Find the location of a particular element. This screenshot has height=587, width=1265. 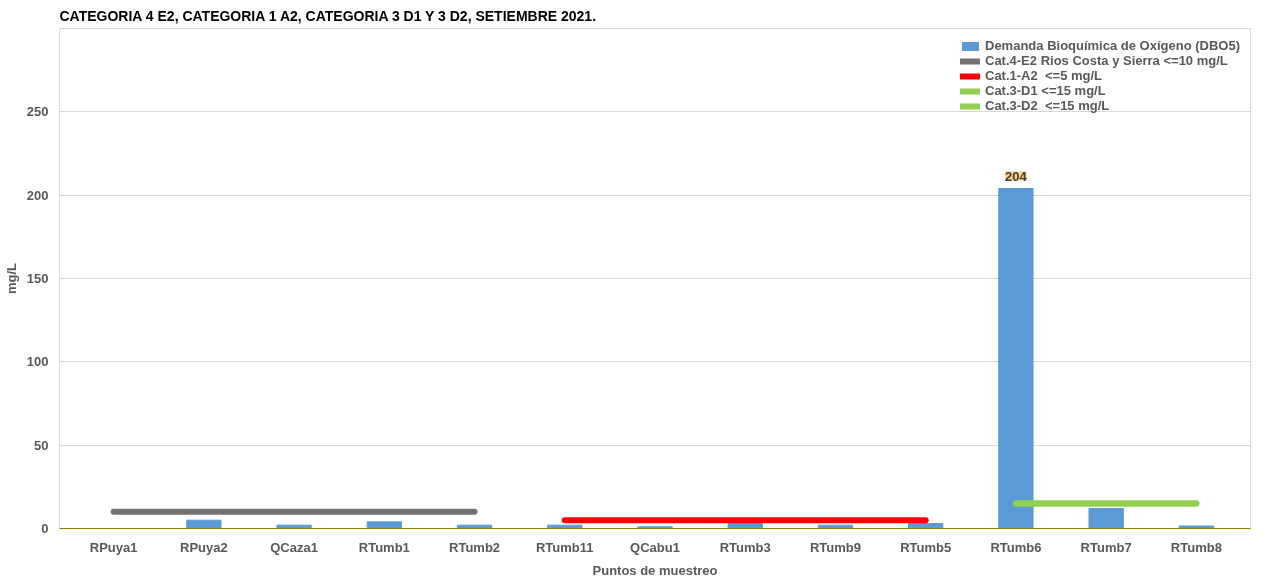

legend-label: Cat.3-D2 <=15 mg/L is located at coordinates (1047, 105).